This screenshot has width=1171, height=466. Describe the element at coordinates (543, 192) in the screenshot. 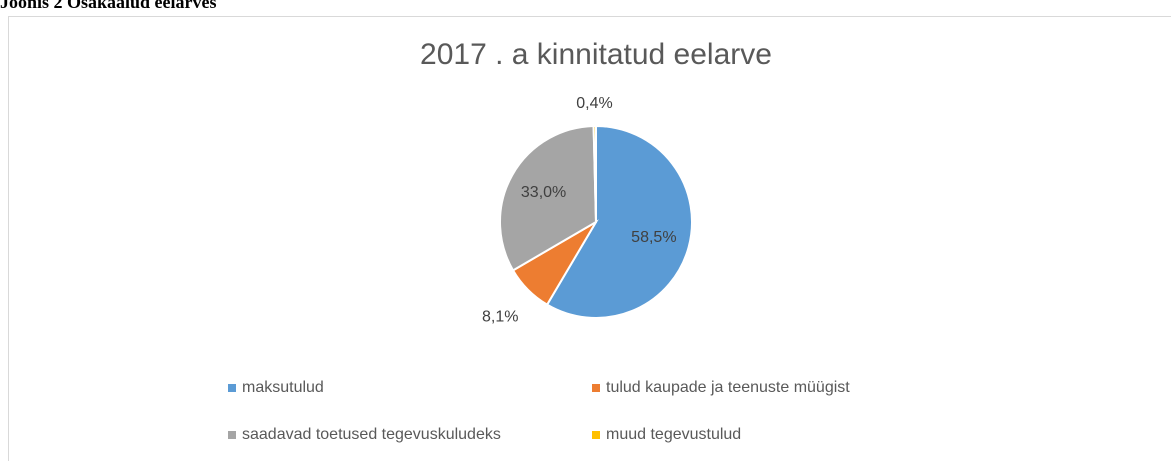

I see `data-label: 33,0%` at that location.